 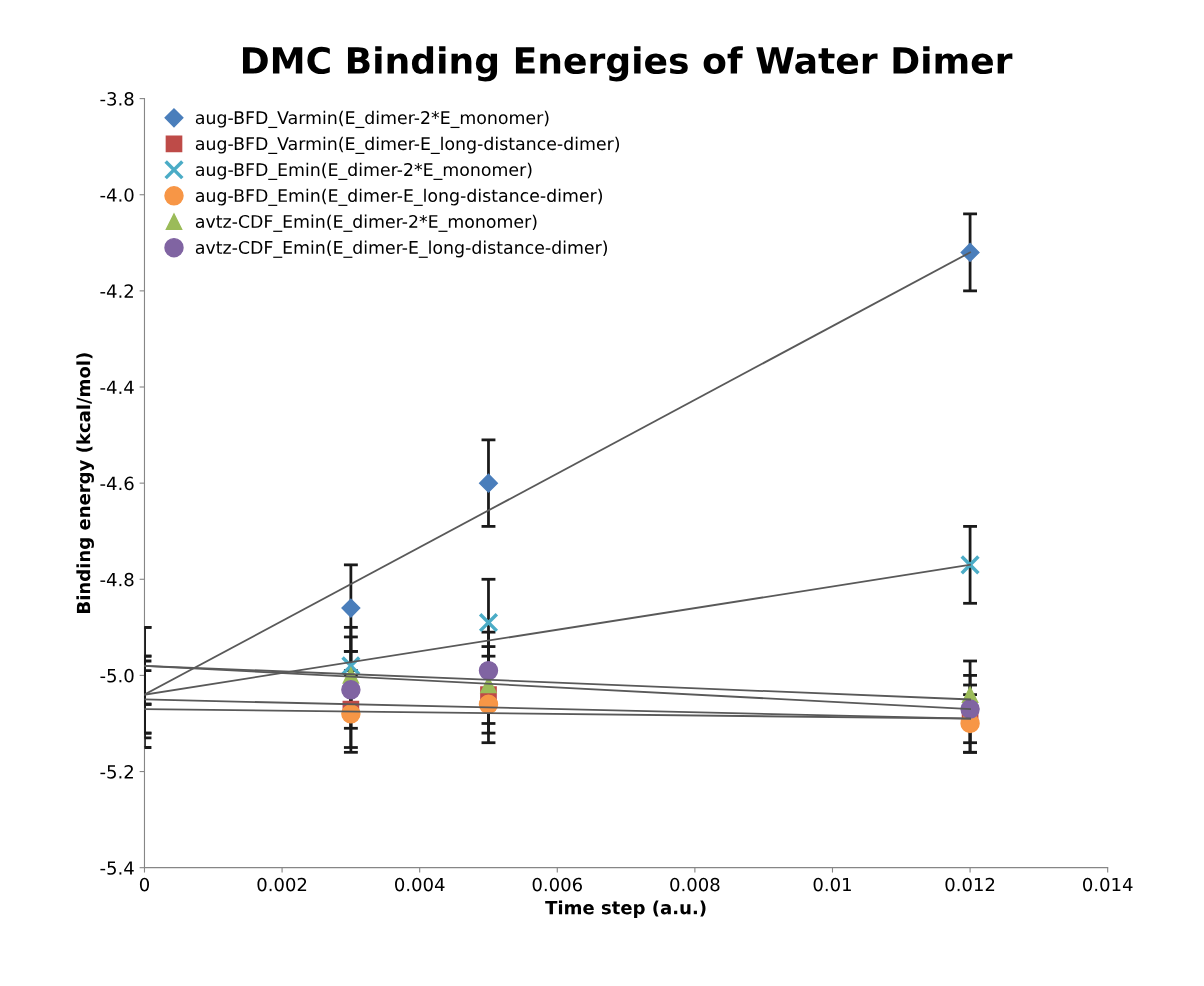 What do you see at coordinates (117, 483) in the screenshot?
I see `y-tick-label: -4.6` at bounding box center [117, 483].